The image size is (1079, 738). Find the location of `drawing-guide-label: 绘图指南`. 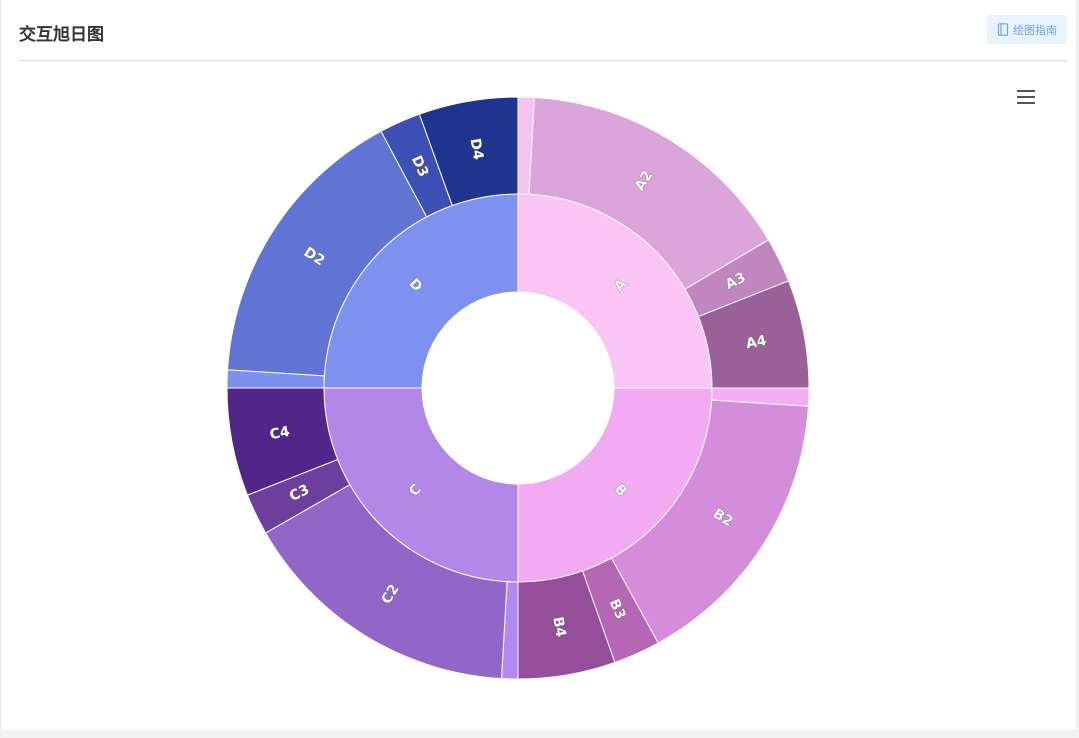

drawing-guide-label: 绘图指南 is located at coordinates (1035, 30).